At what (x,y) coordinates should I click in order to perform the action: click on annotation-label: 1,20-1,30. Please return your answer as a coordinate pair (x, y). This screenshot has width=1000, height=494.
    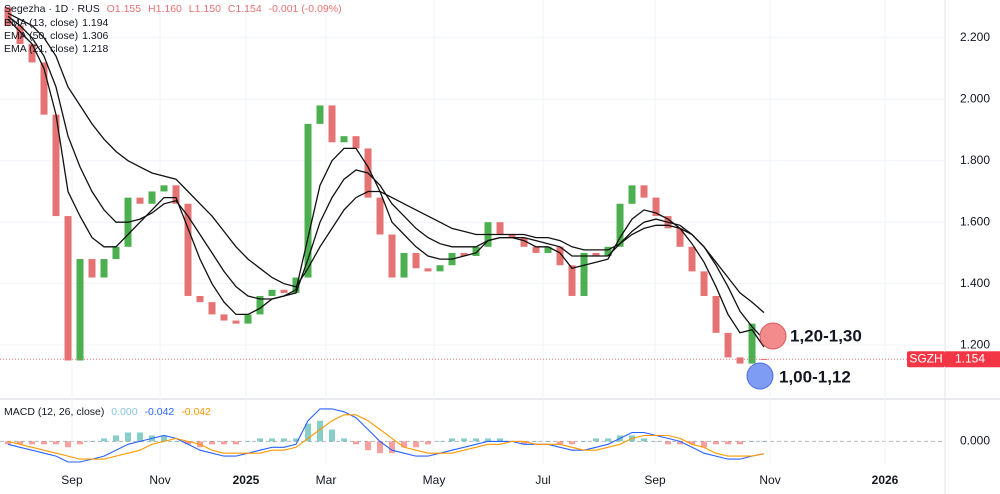
    Looking at the image, I should click on (826, 335).